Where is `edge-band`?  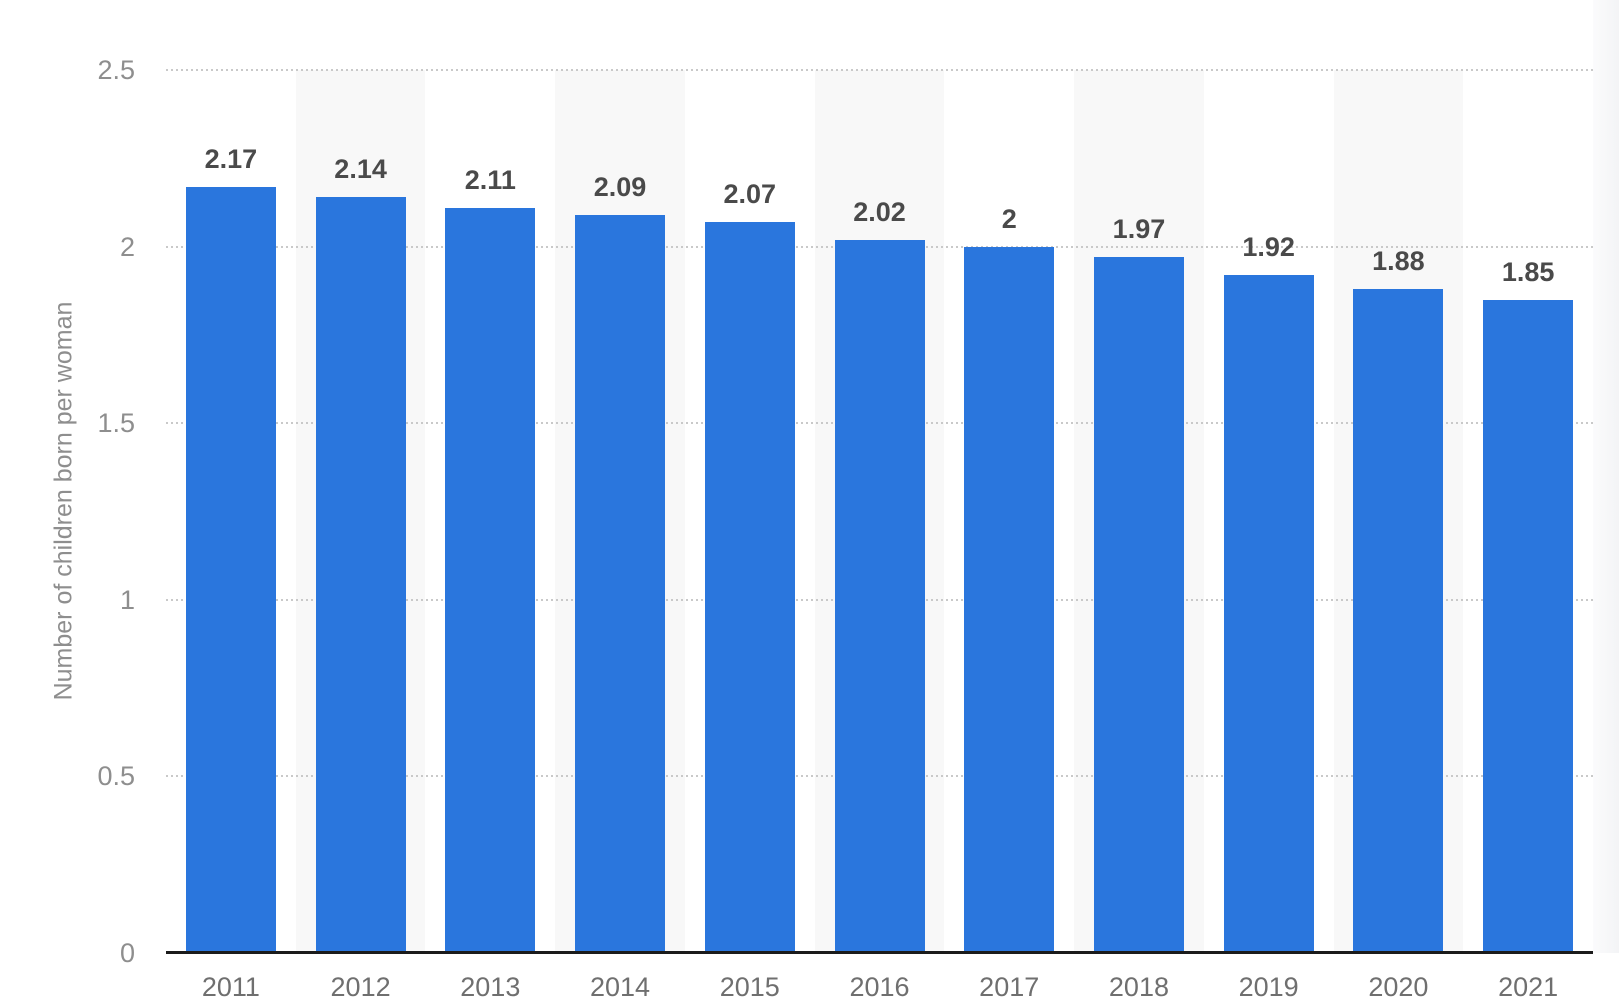
edge-band is located at coordinates (1606, 476).